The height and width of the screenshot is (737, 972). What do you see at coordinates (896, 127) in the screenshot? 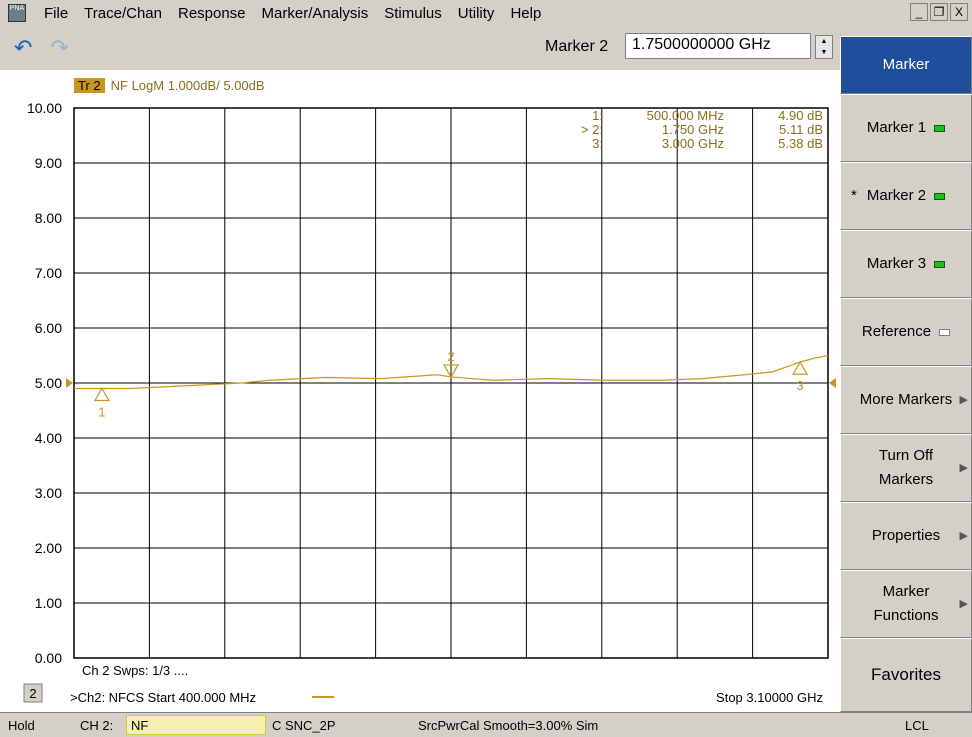
I see `marker-1-label: Marker 1` at bounding box center [896, 127].